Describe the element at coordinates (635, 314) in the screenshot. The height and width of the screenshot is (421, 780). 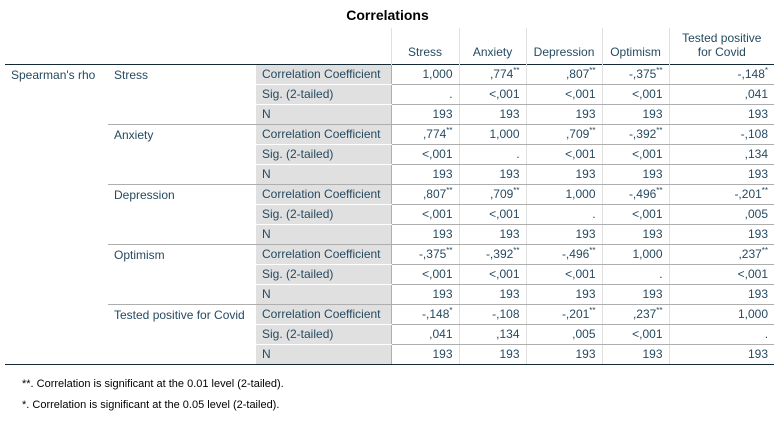
I see `cell-coefficient: ,237**` at that location.